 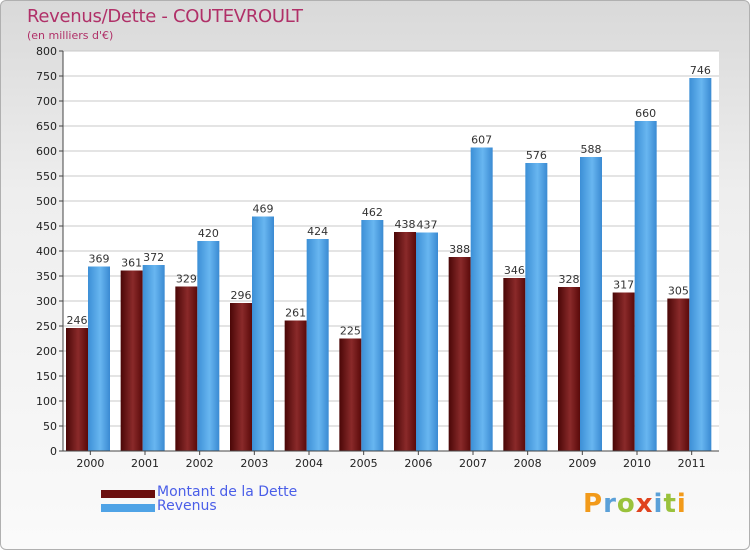 What do you see at coordinates (591, 304) in the screenshot?
I see `bar-revenue-2009` at bounding box center [591, 304].